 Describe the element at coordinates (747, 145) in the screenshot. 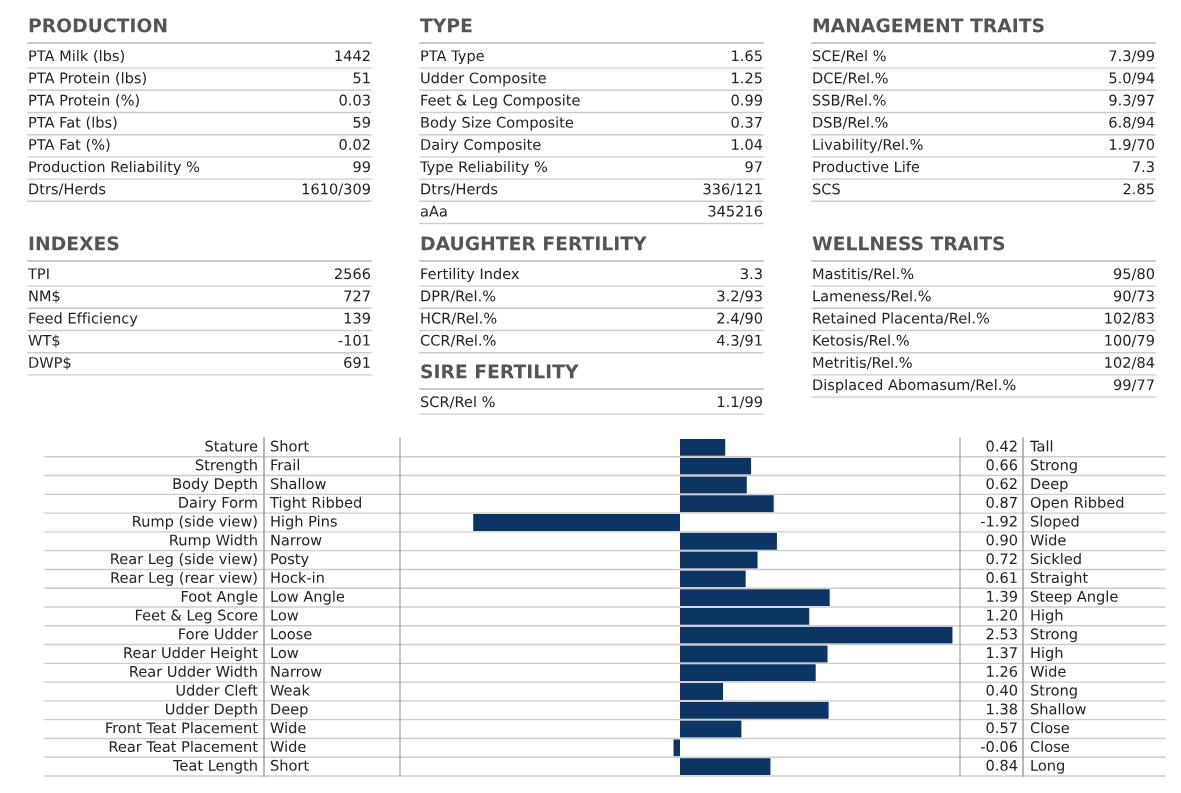

I see `text: 1.04` at that location.